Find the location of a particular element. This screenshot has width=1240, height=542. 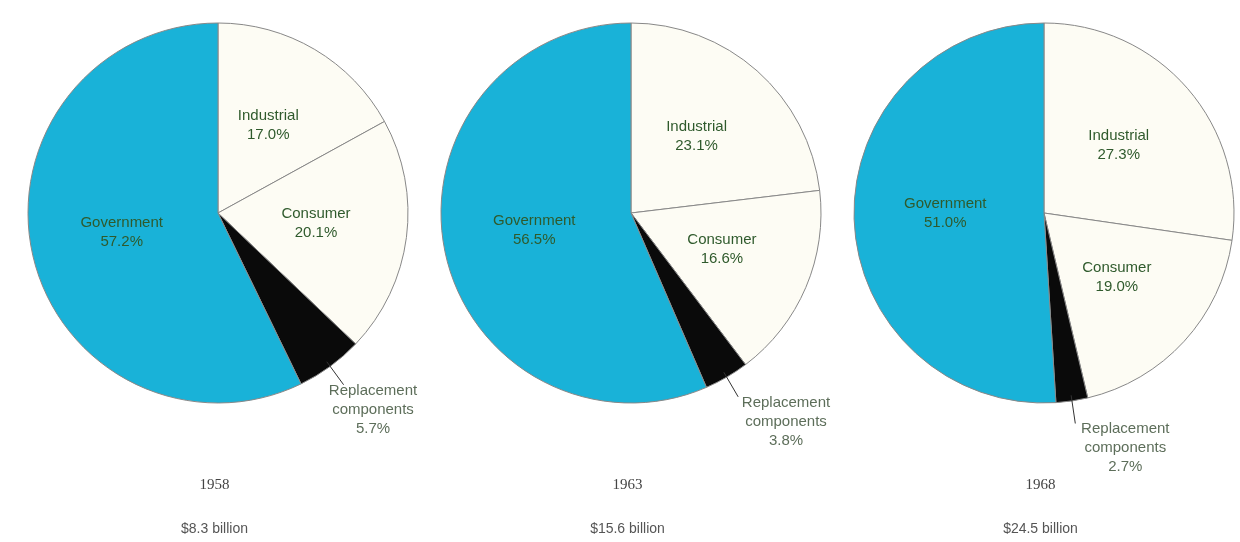

data-label: 5.7% is located at coordinates (373, 427).